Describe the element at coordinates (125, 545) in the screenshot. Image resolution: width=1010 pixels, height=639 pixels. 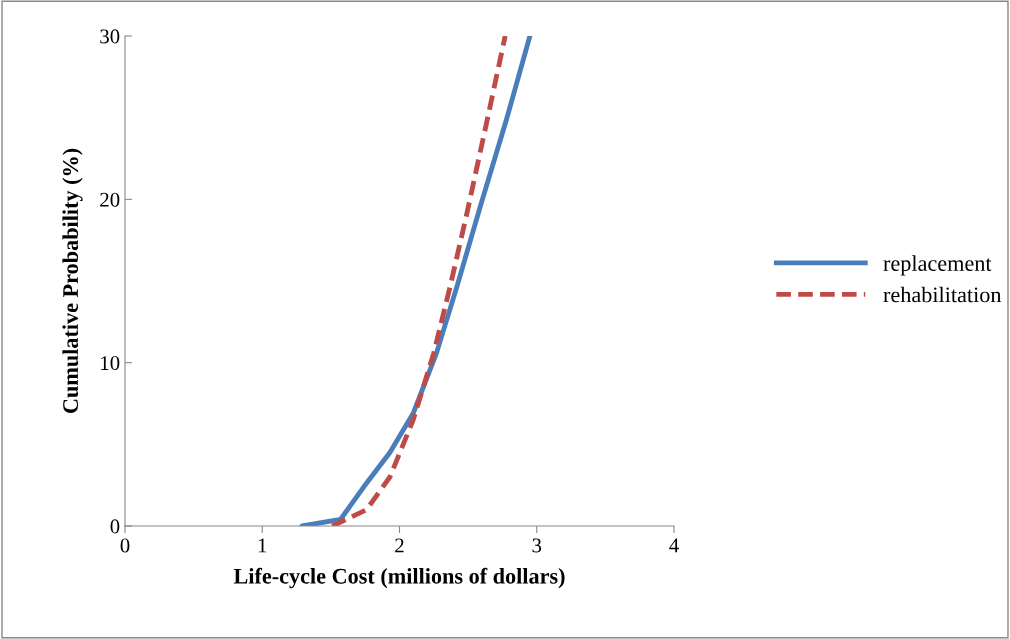
I see `x-tick-label: 0` at that location.